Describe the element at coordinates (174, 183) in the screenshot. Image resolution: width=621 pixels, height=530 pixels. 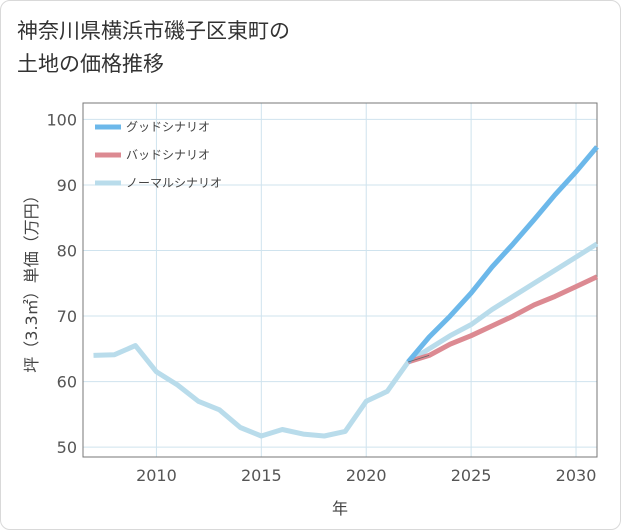
I see `legend-label-normal: ノーマルシナリオ` at that location.